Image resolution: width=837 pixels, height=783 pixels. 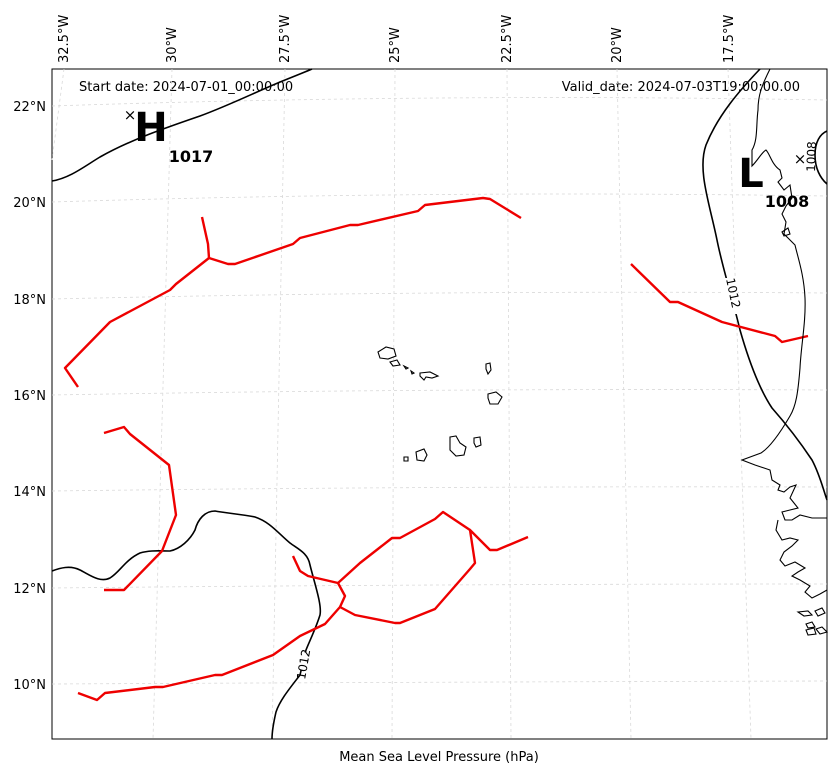 I want to click on low-value: 1008, so click(x=787, y=201).